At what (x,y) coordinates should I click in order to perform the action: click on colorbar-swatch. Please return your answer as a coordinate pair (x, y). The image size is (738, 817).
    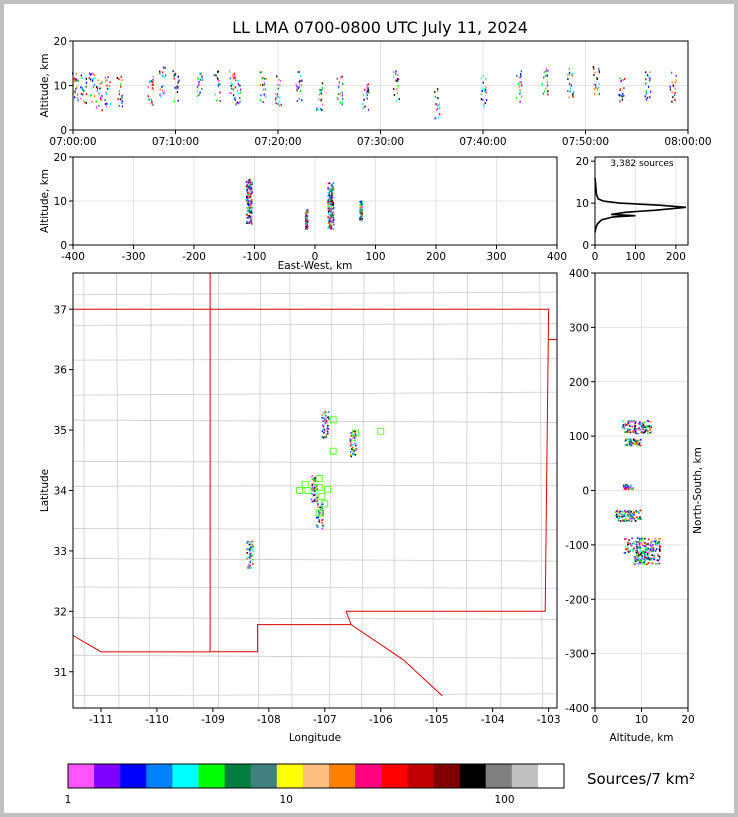
    Looking at the image, I should click on (290, 776).